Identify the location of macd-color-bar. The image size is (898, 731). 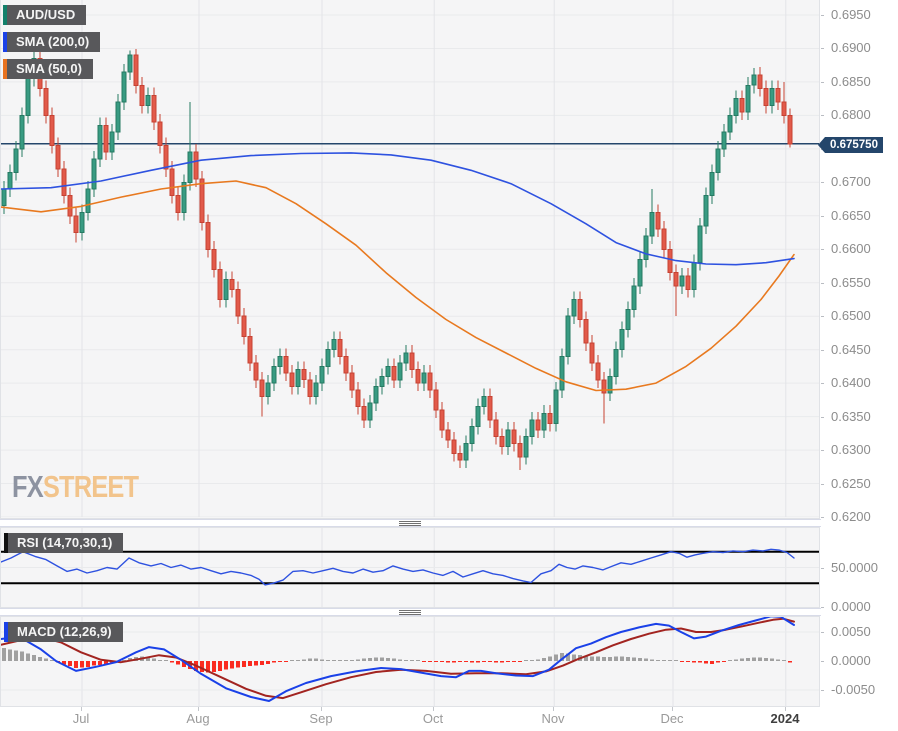
(6, 632).